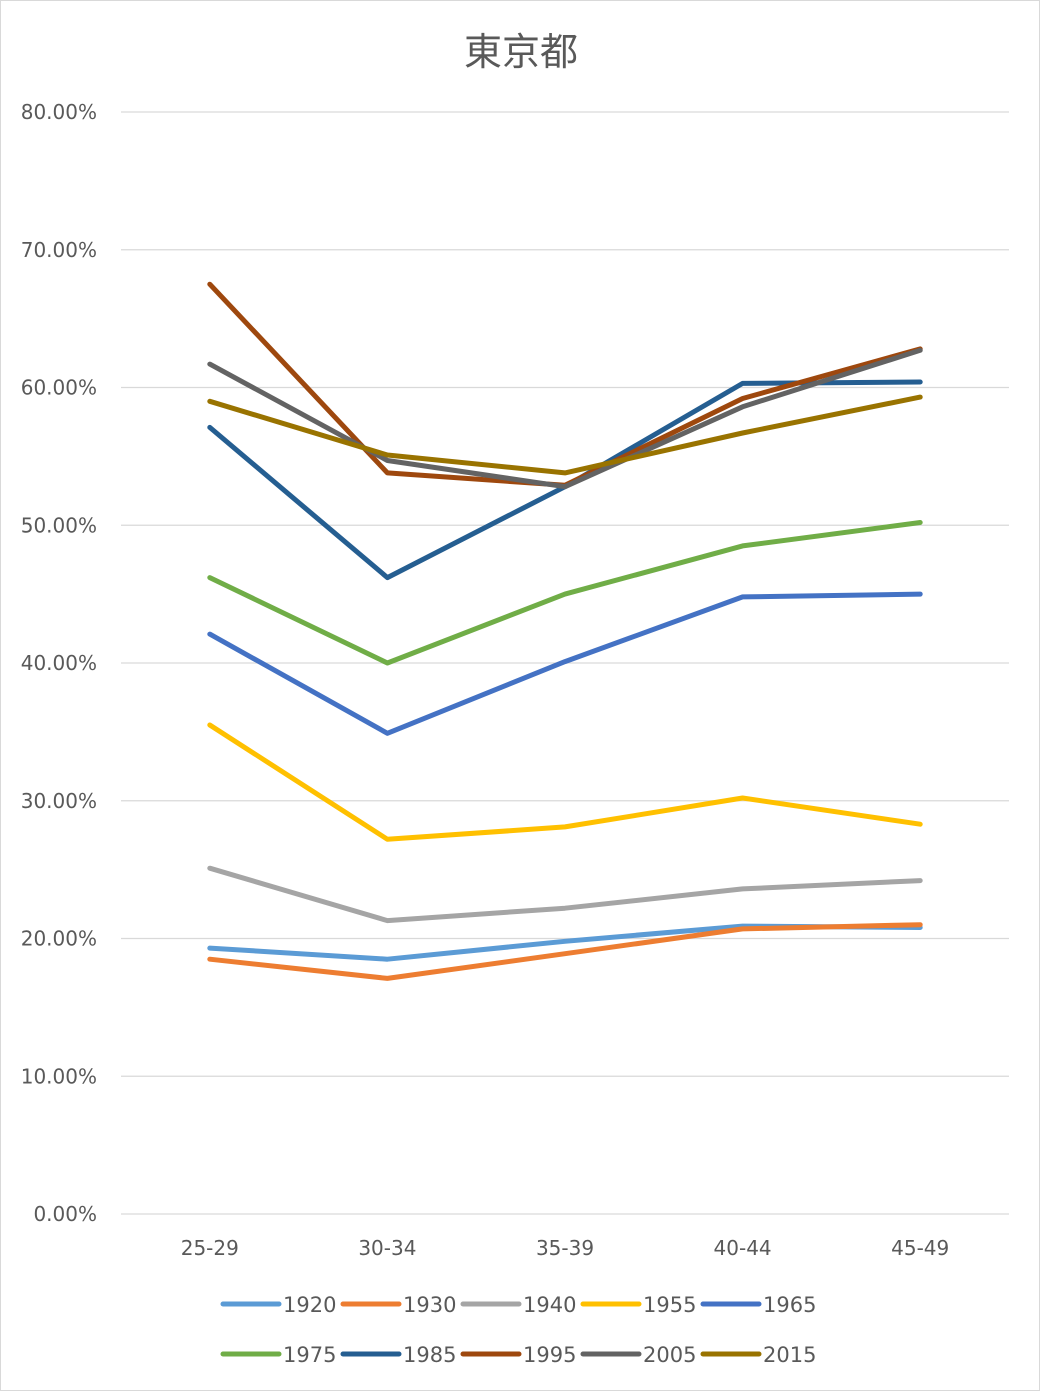 The height and width of the screenshot is (1392, 1040). Describe the element at coordinates (309, 1355) in the screenshot. I see `legend-label: 1975` at that location.